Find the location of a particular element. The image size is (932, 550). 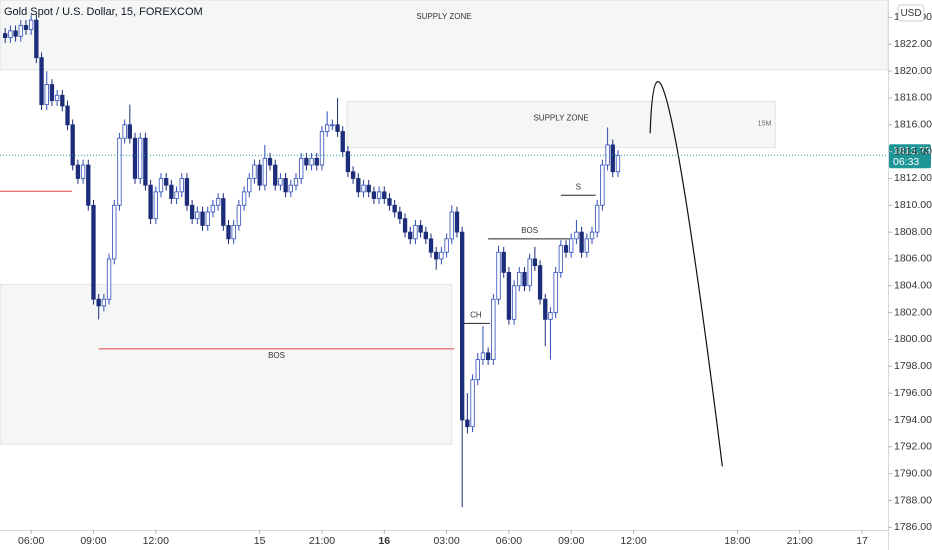

x-tick-label: 09:00 is located at coordinates (571, 541).